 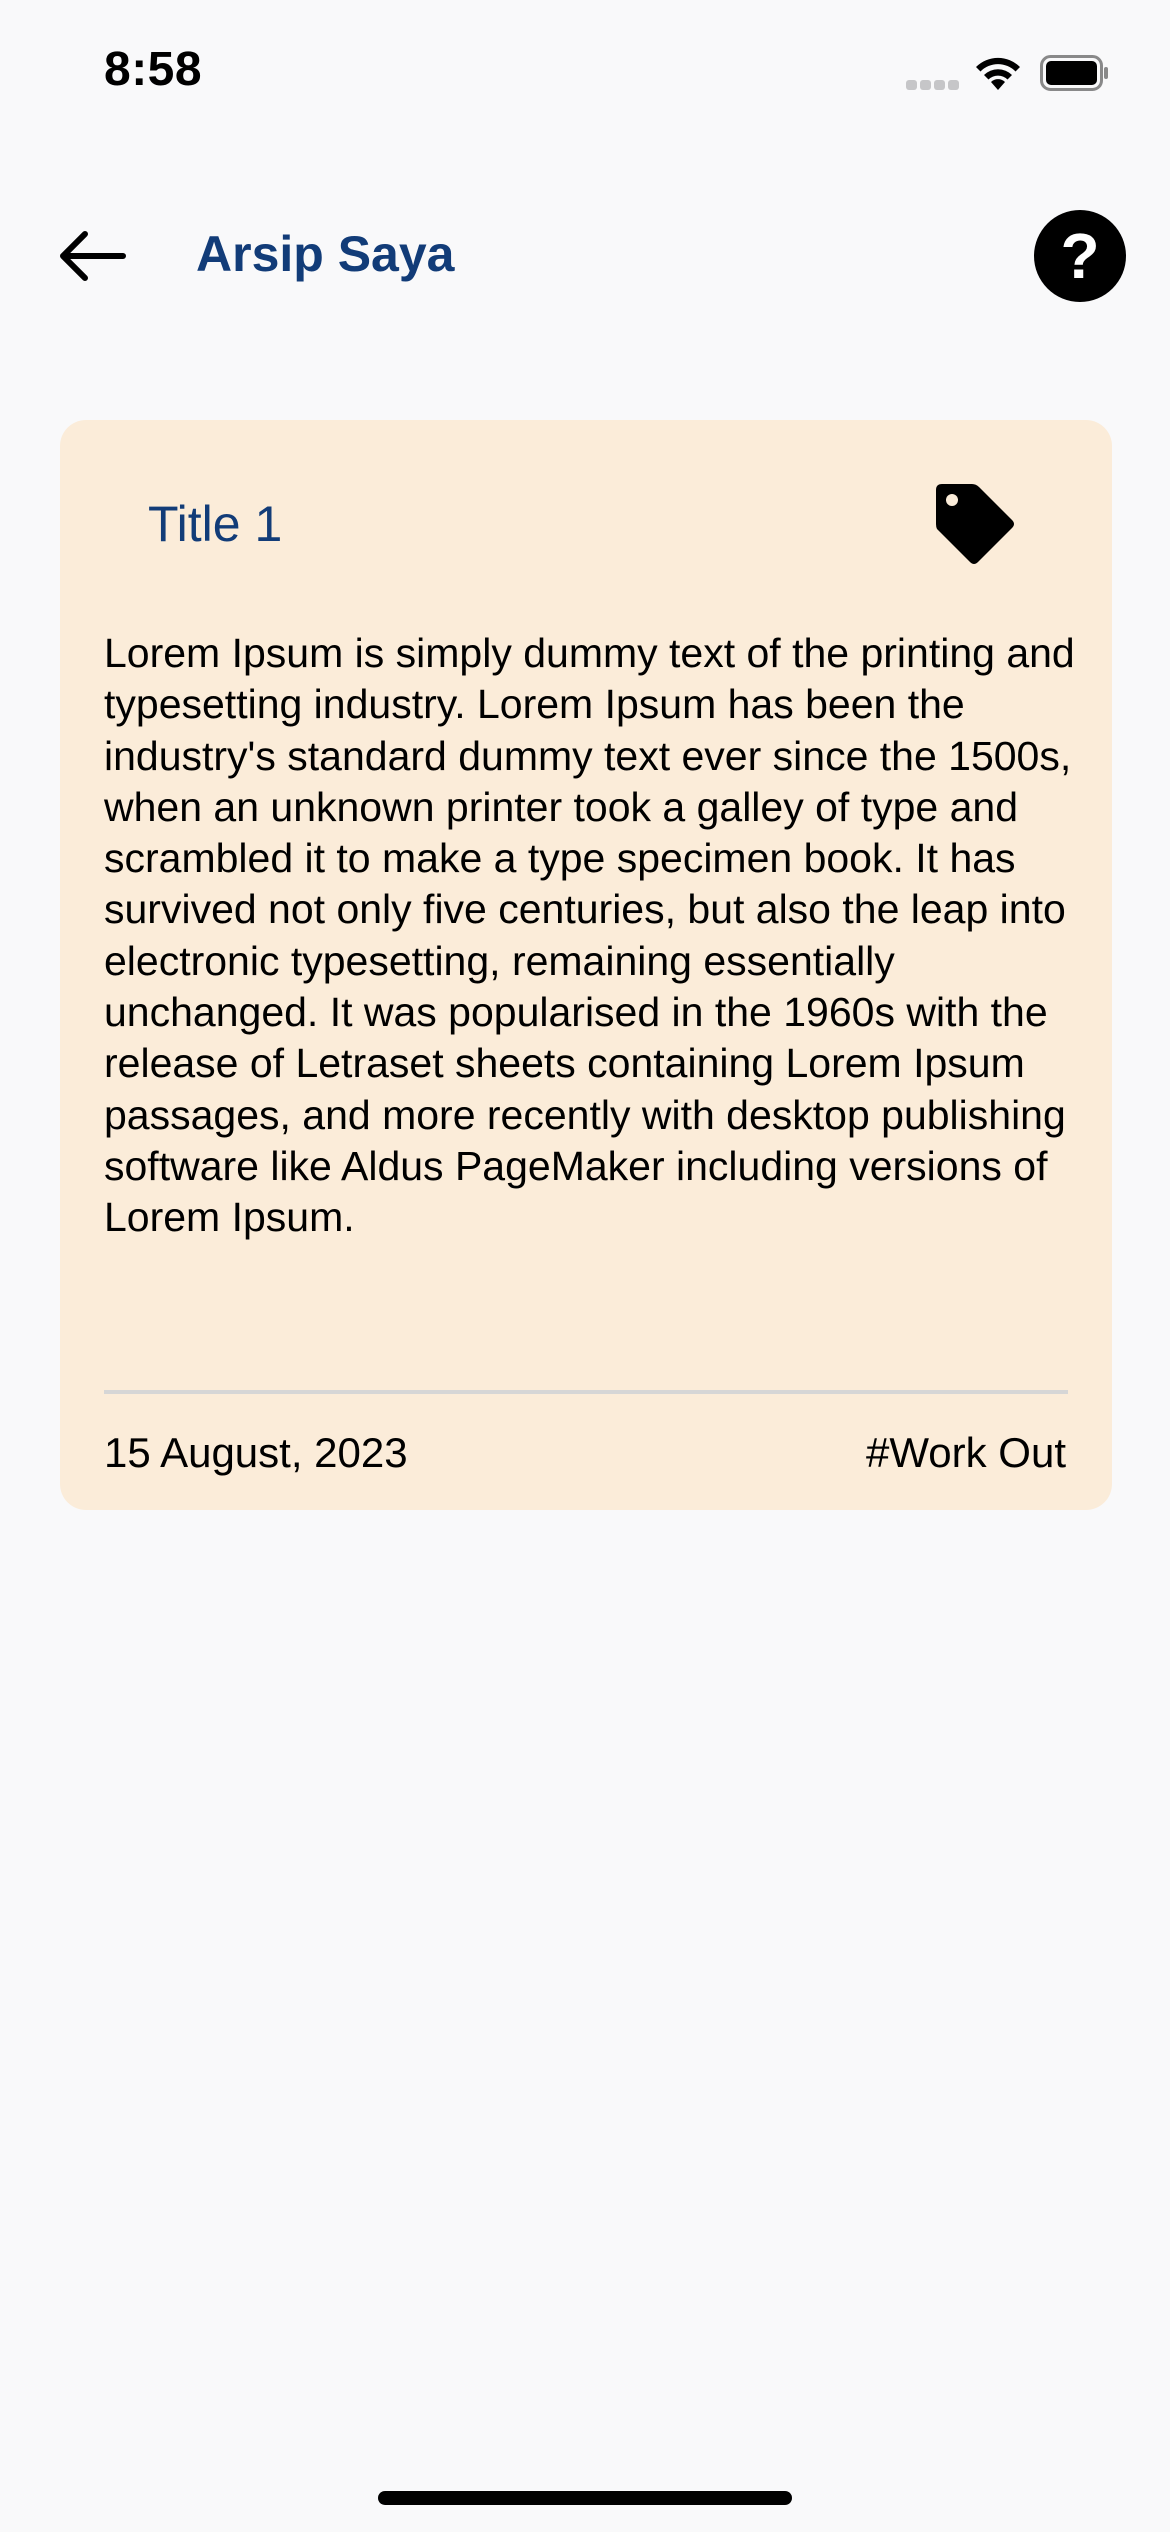 What do you see at coordinates (966, 1452) in the screenshot?
I see `card-tag-label: #Work Out` at bounding box center [966, 1452].